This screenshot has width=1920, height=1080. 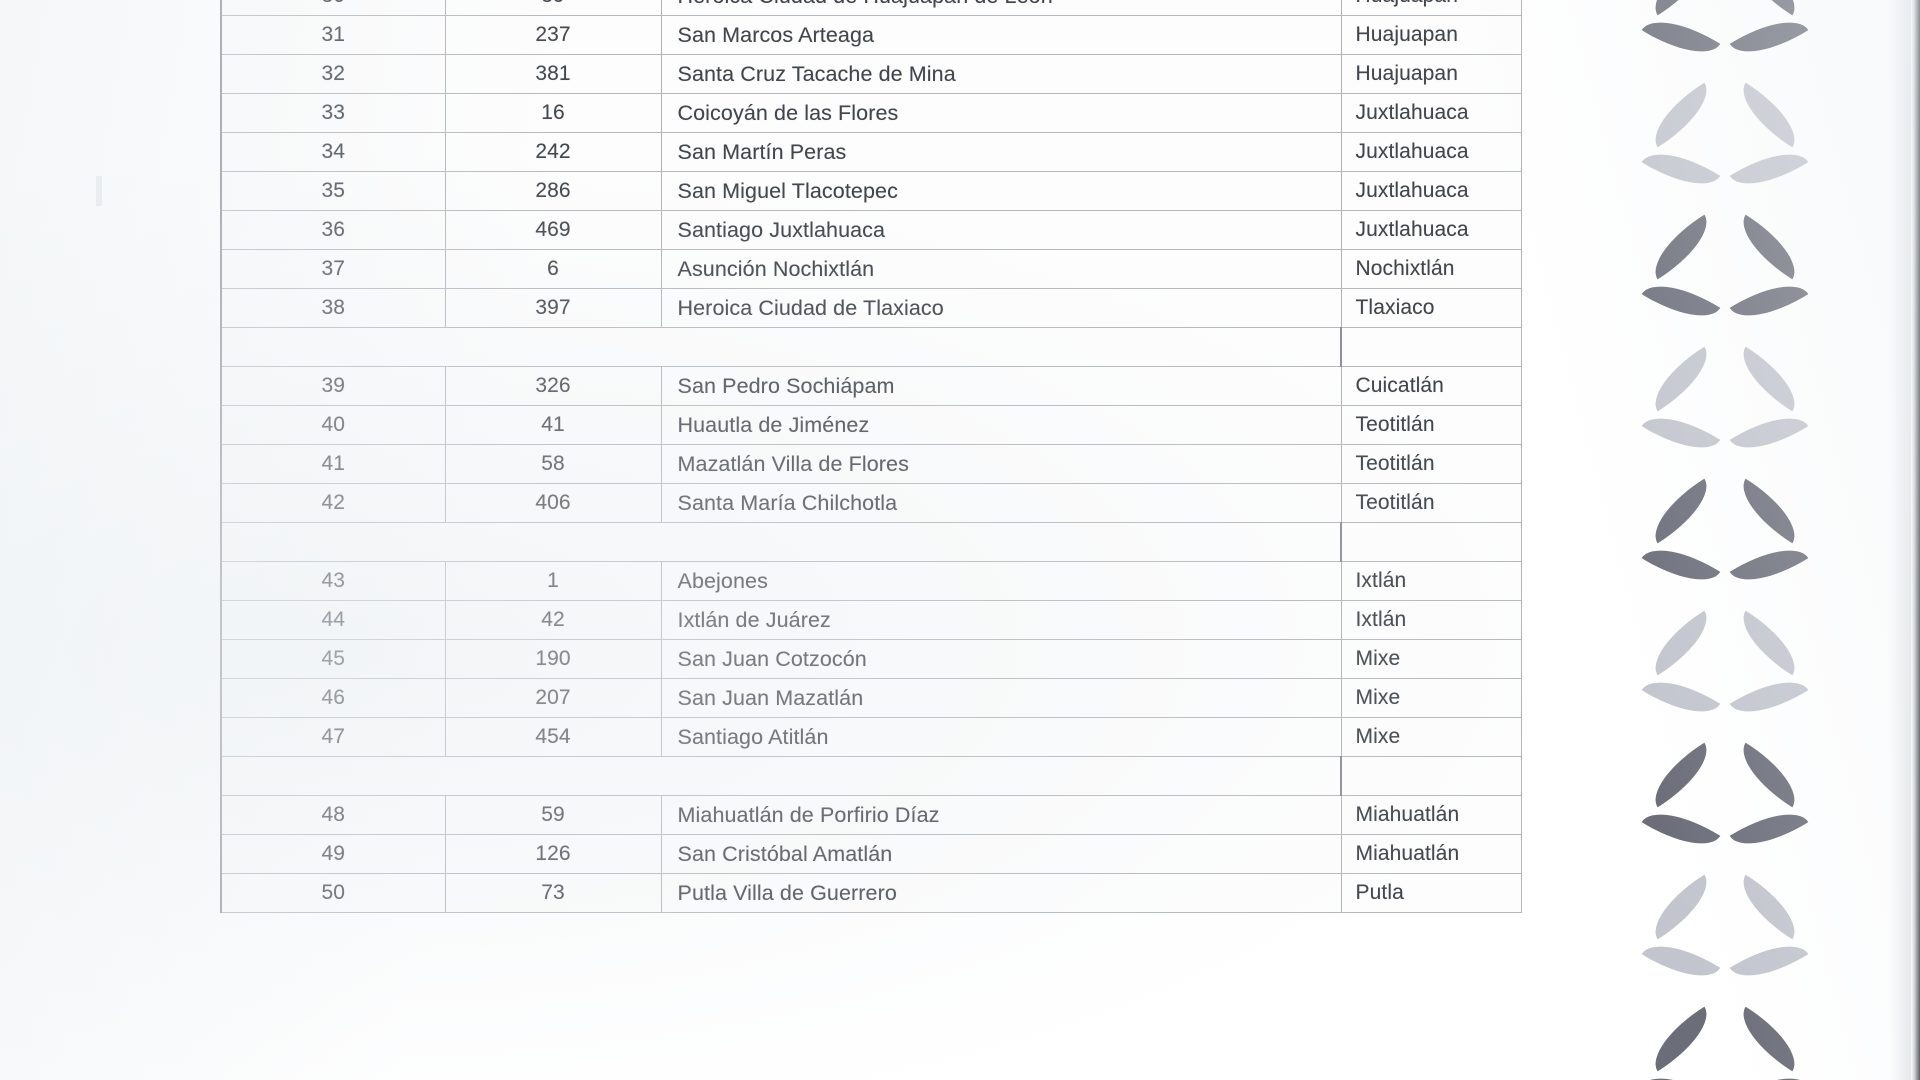 I want to click on municipality-name-cell: Heroica Ciudad de Huajuapan de León, so click(x=1001, y=8).